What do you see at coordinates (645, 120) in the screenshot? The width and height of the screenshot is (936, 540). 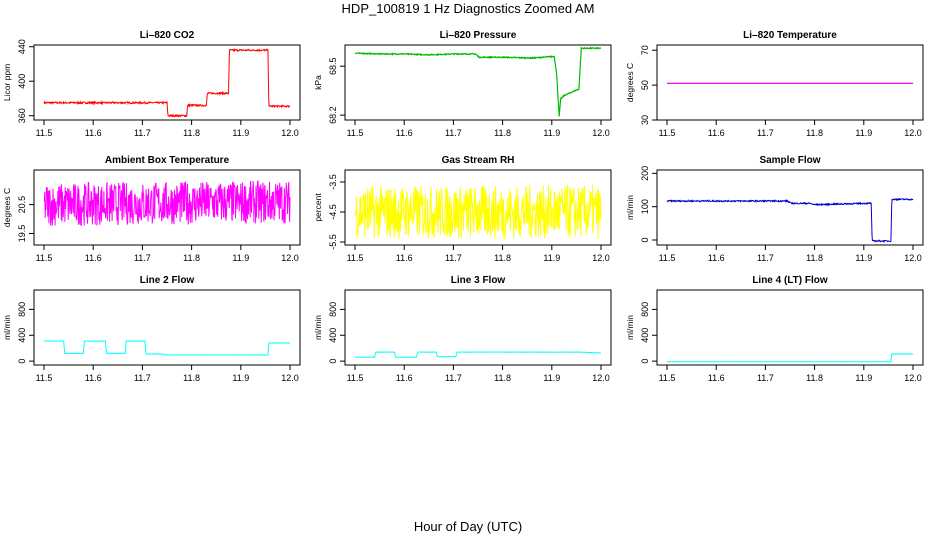 I see `y-tick-label: 30` at bounding box center [645, 120].